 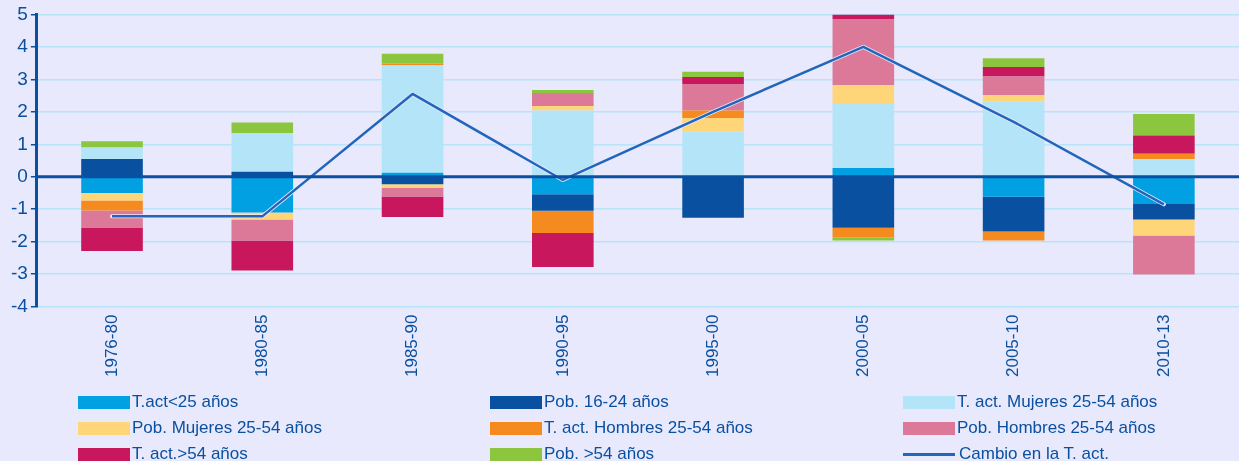 What do you see at coordinates (712, 345) in the screenshot?
I see `x-tick-label: 1995-00` at bounding box center [712, 345].